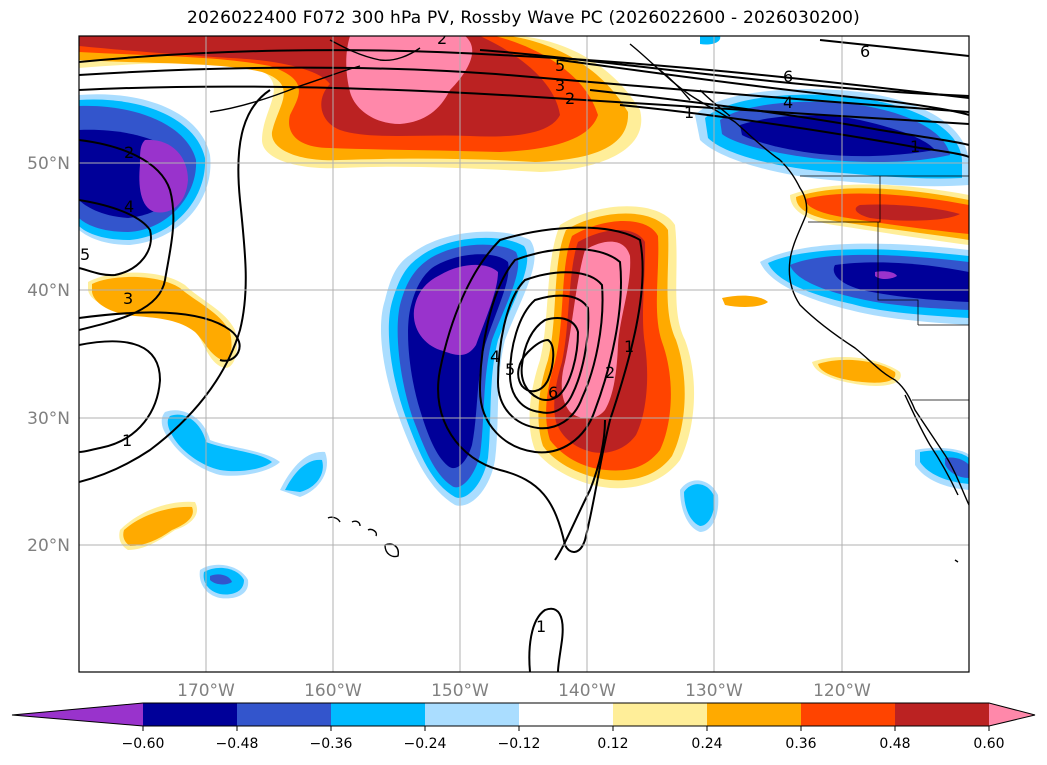 This screenshot has height=765, width=1047. Describe the element at coordinates (800, 744) in the screenshot. I see `colorbar-tick-label: 0.36` at that location.